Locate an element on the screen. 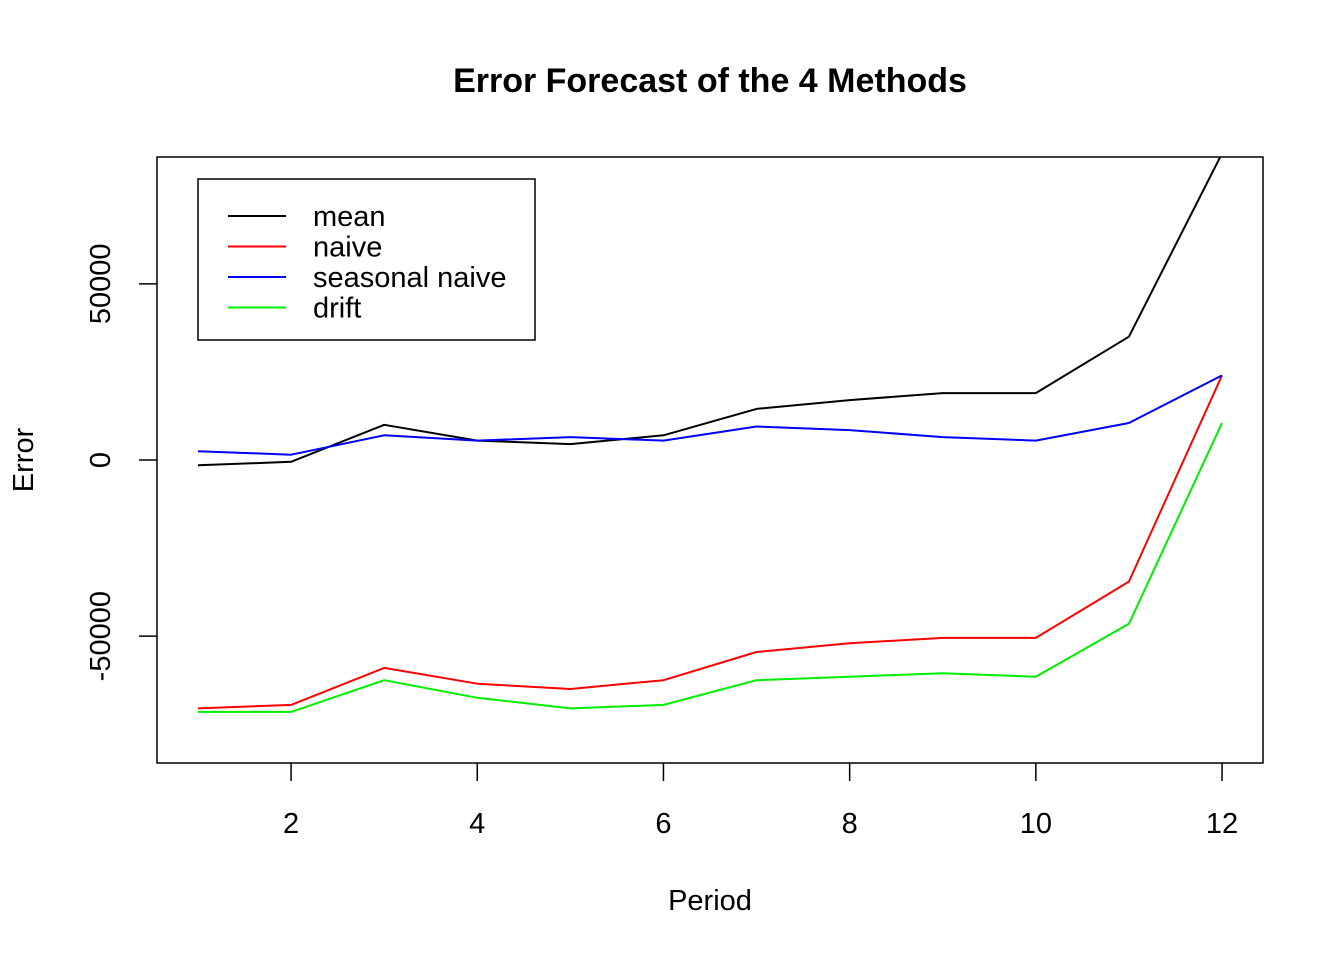 The image size is (1344, 960). x-tick-label: 2 is located at coordinates (291, 824).